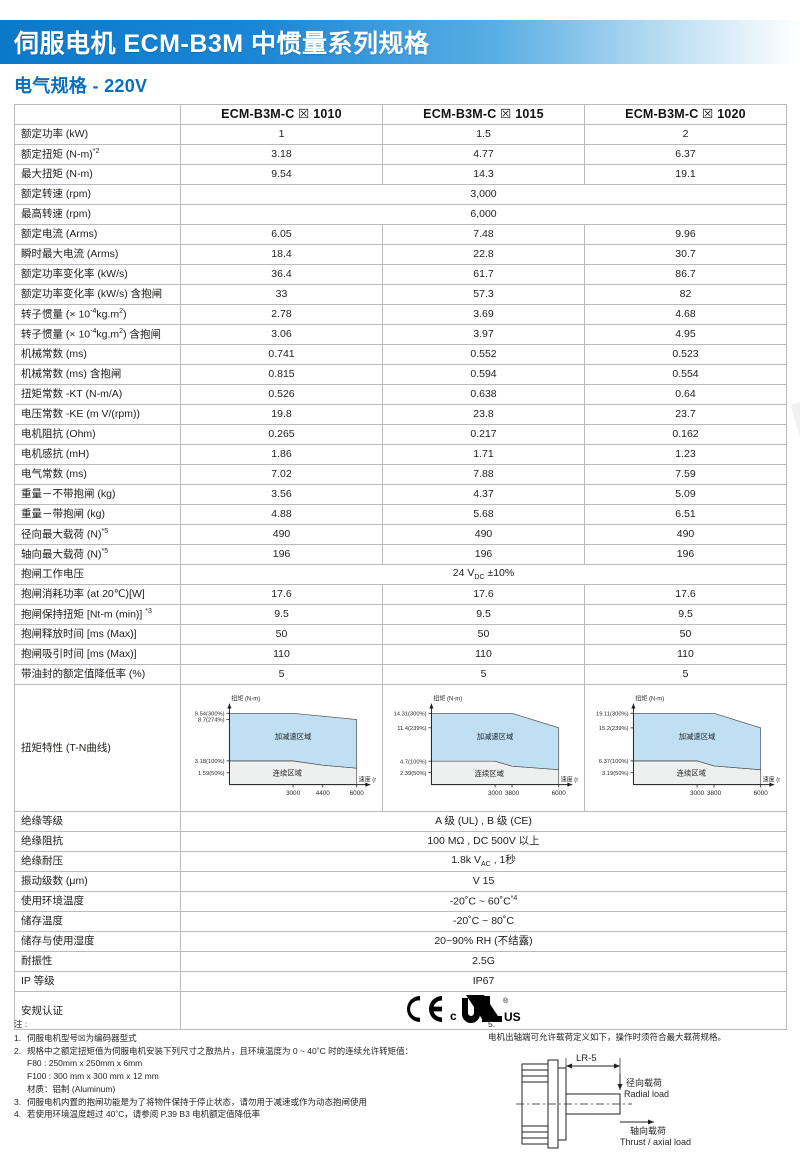  Describe the element at coordinates (281, 514) in the screenshot. I see `row-value-1: 4.88` at that location.